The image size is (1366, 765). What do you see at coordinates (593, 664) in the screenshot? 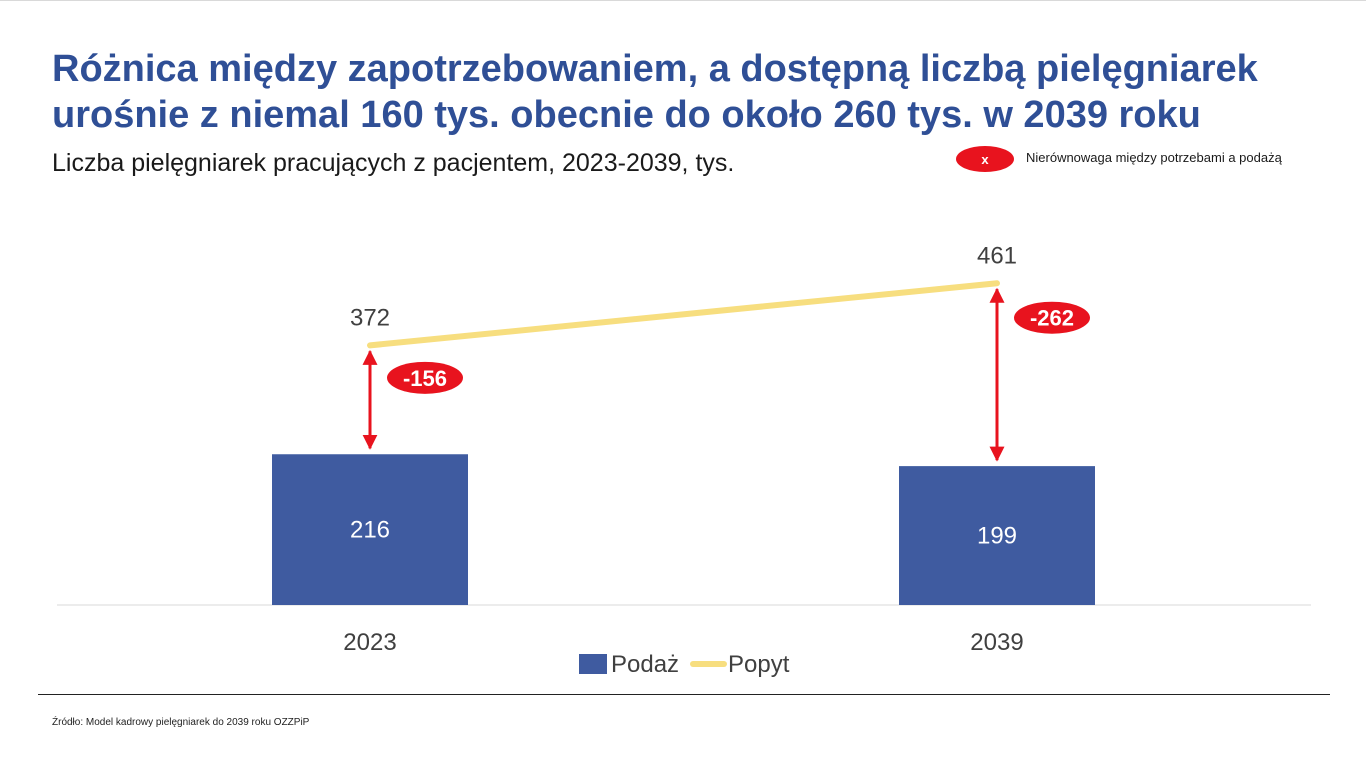
I see `legend-swatch-podaz` at bounding box center [593, 664].